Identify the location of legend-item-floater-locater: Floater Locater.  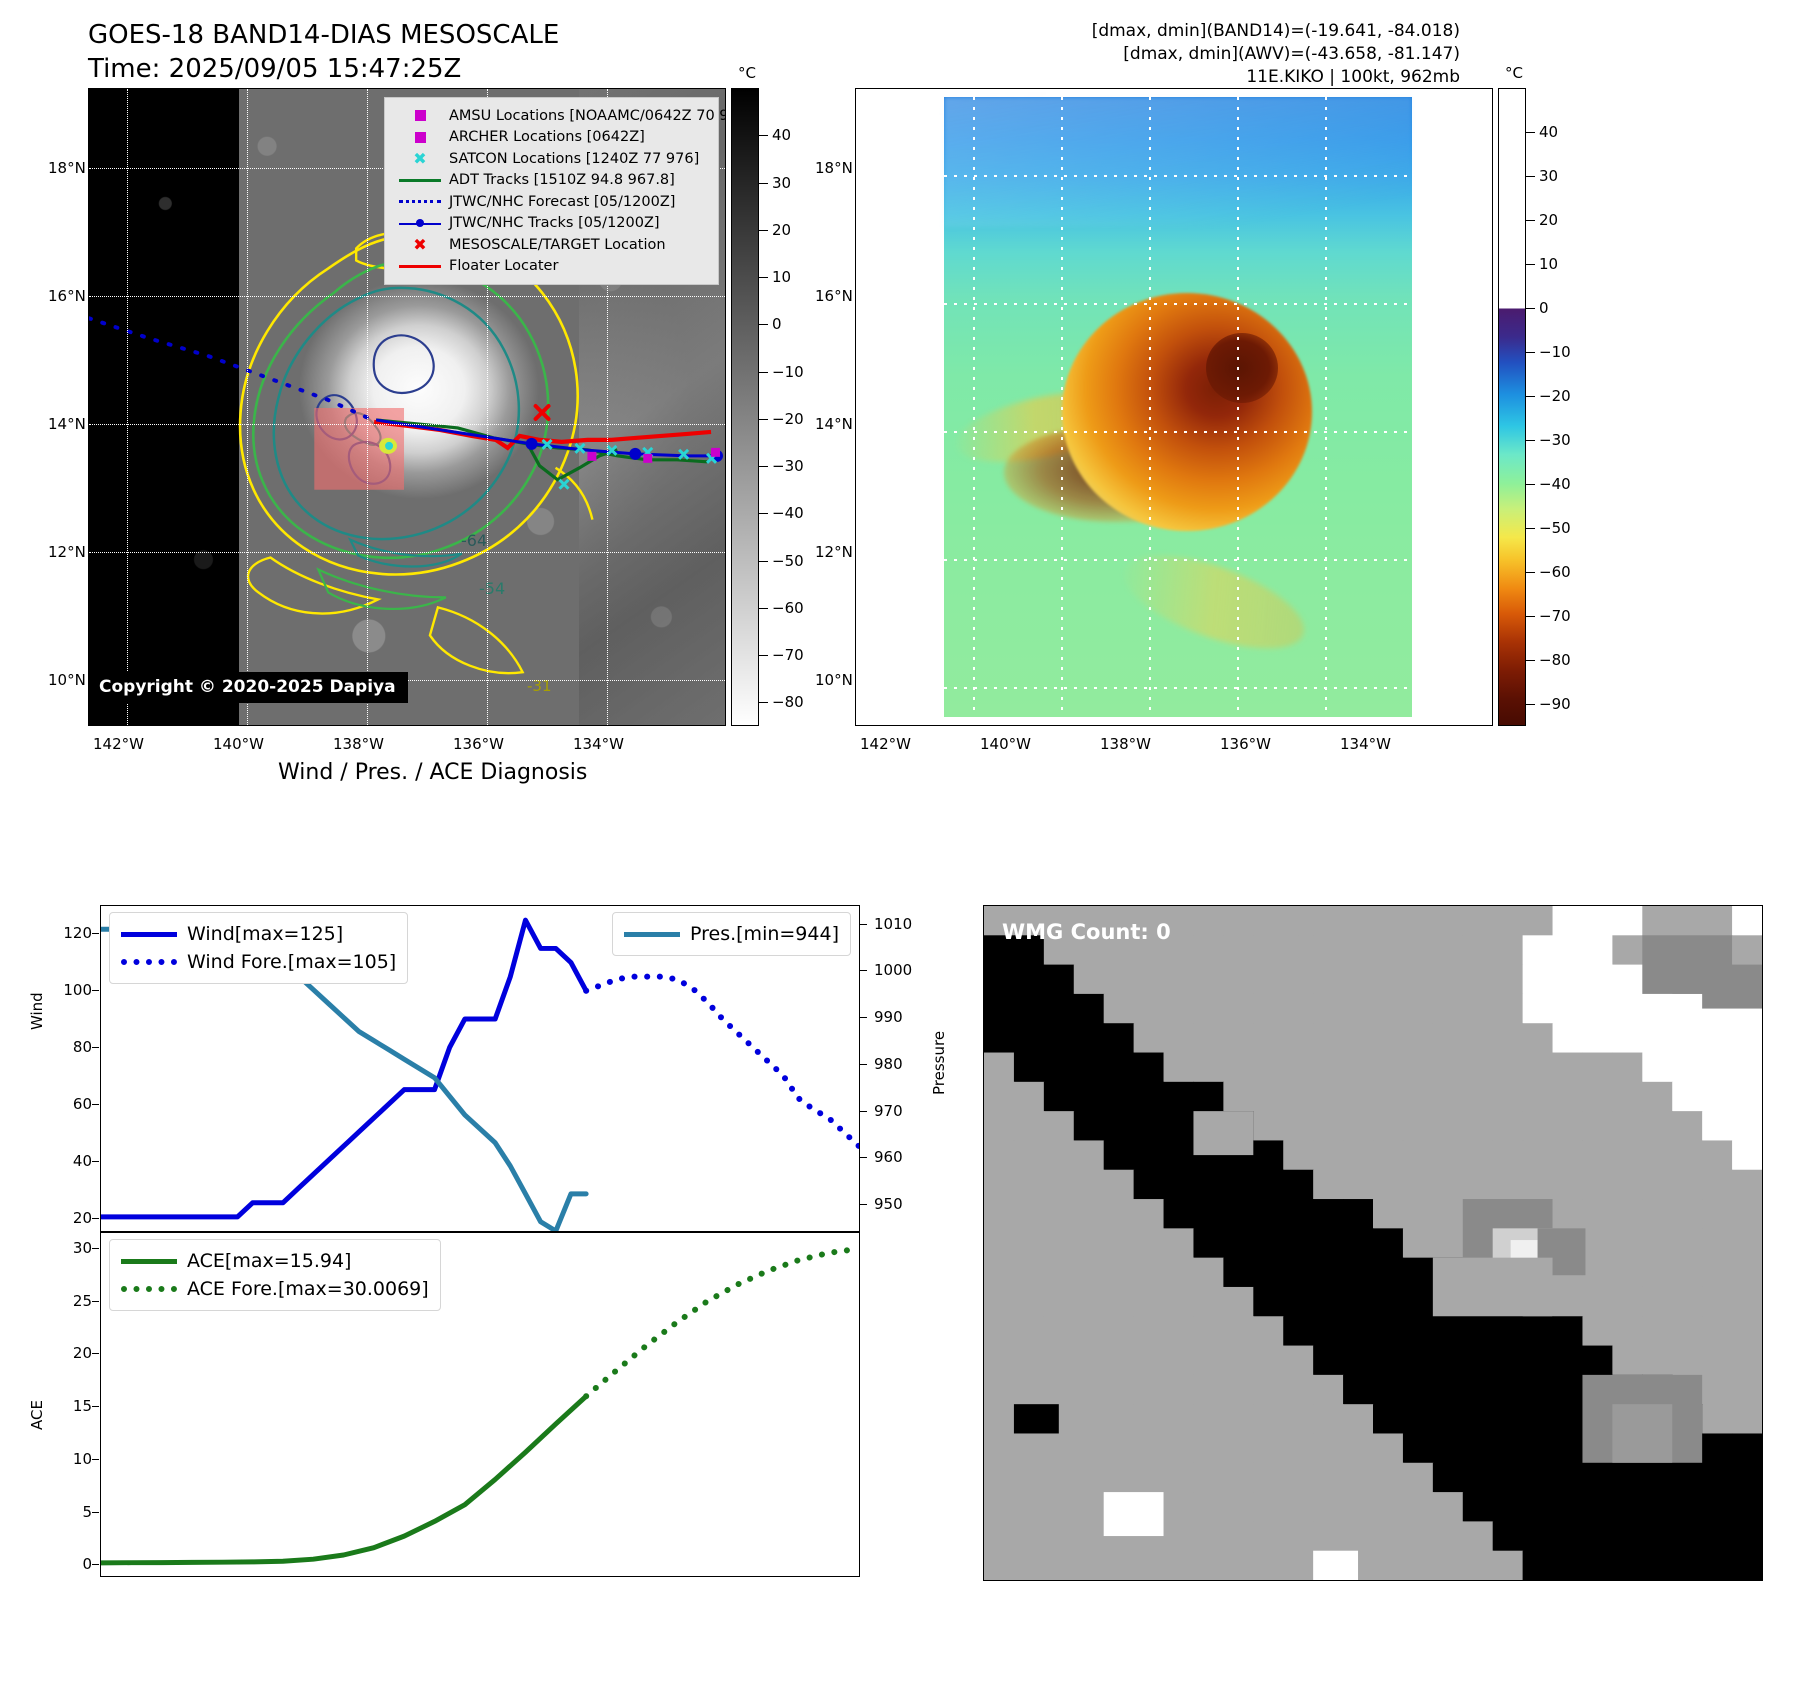
(550, 267).